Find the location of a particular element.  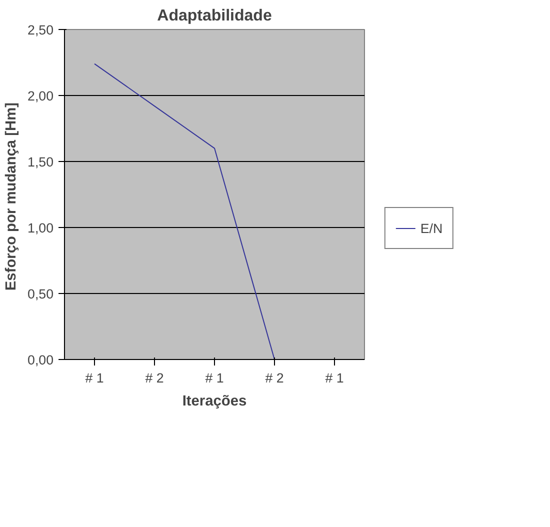

y-axis-title: Esforço por mudança [Hm] is located at coordinates (12, 196).